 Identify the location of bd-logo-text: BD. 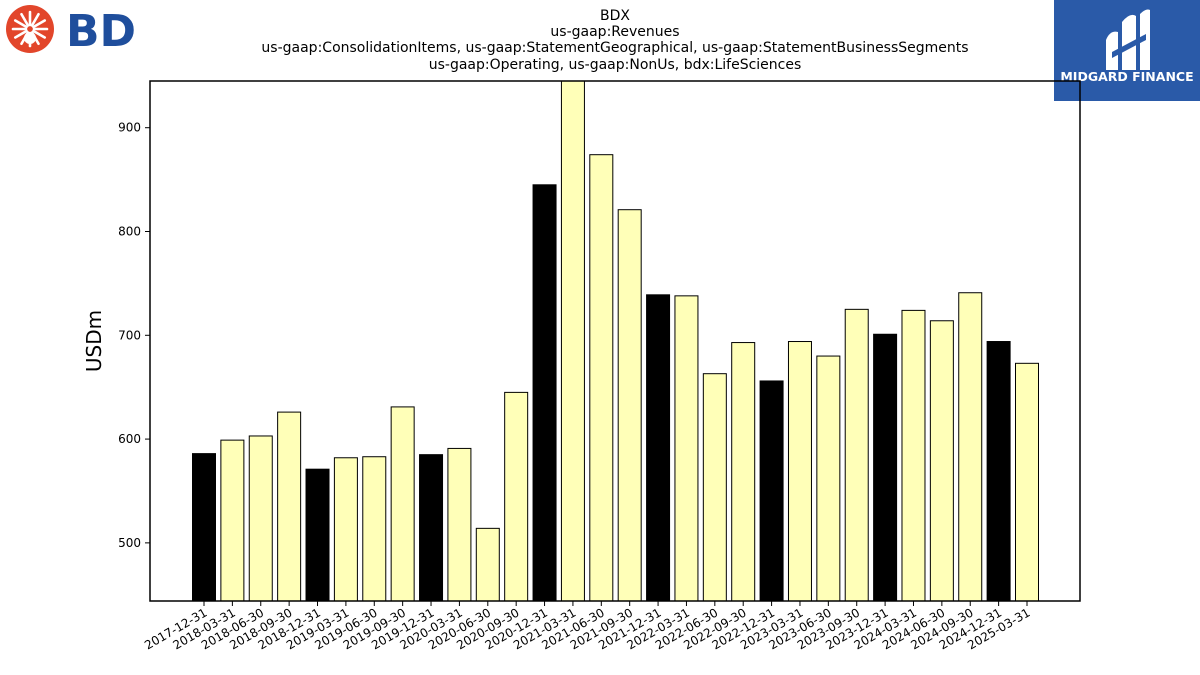
(101, 31).